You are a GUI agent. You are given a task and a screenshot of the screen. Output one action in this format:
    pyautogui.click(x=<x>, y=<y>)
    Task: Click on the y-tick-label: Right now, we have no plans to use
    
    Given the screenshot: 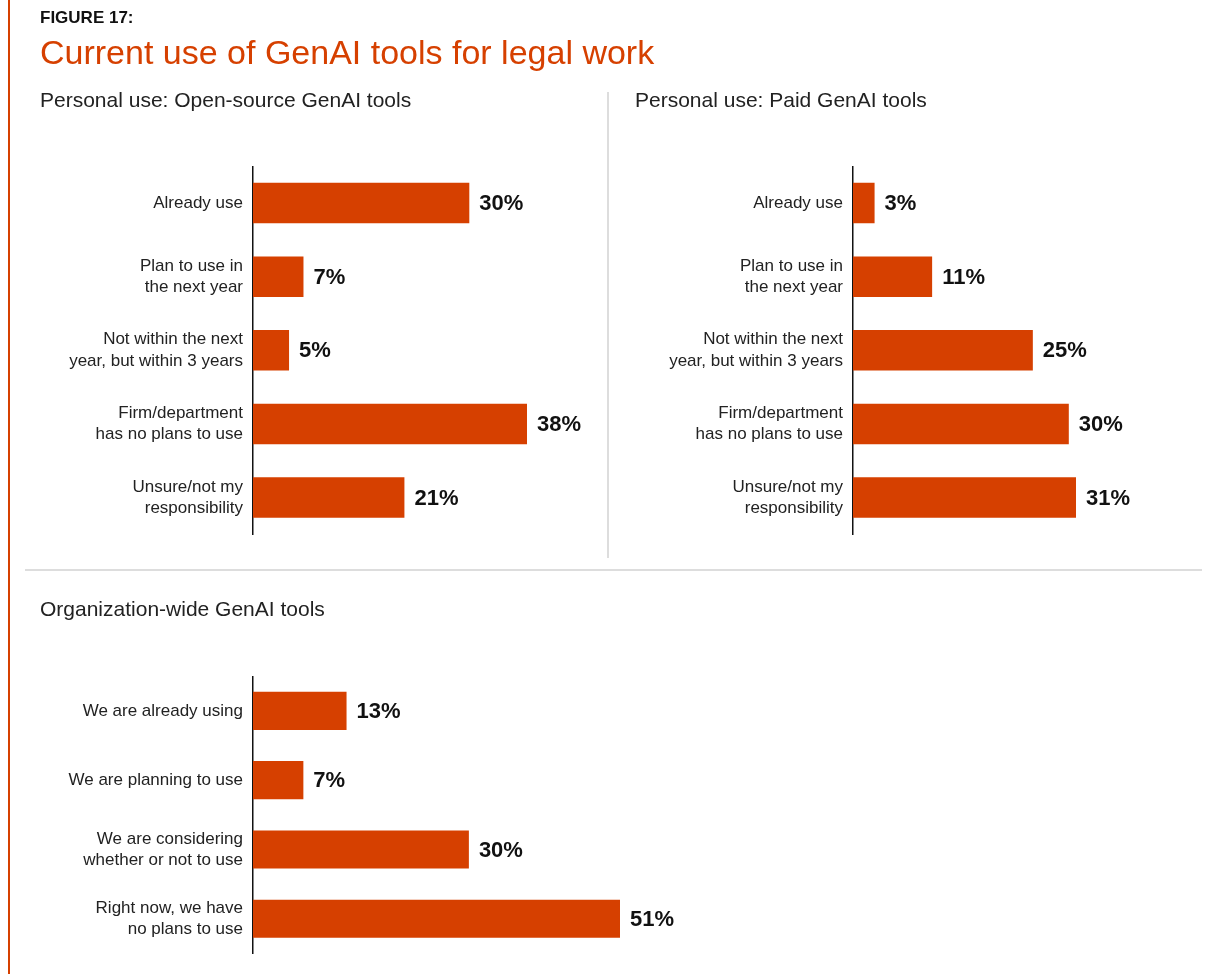 What is the action you would take?
    pyautogui.click(x=169, y=918)
    